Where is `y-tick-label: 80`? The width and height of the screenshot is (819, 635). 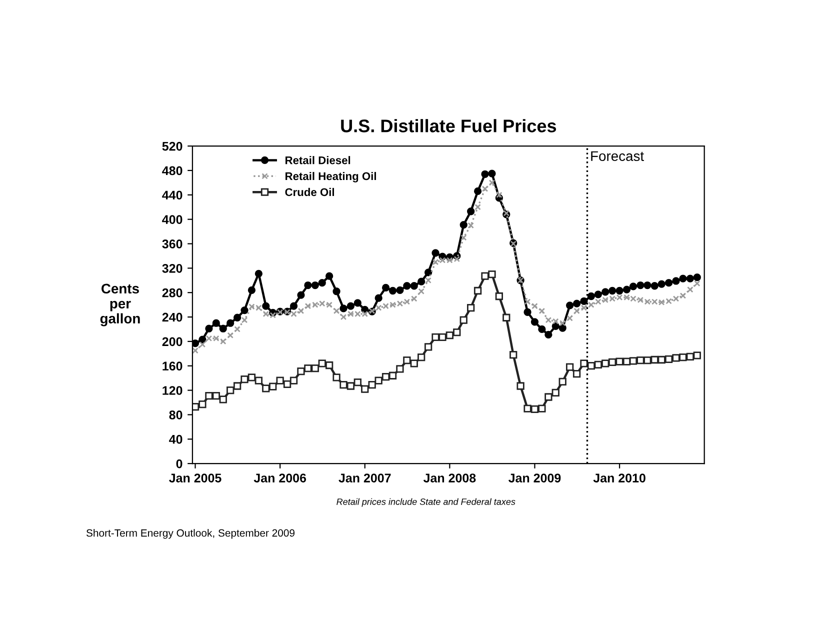
y-tick-label: 80 is located at coordinates (175, 415).